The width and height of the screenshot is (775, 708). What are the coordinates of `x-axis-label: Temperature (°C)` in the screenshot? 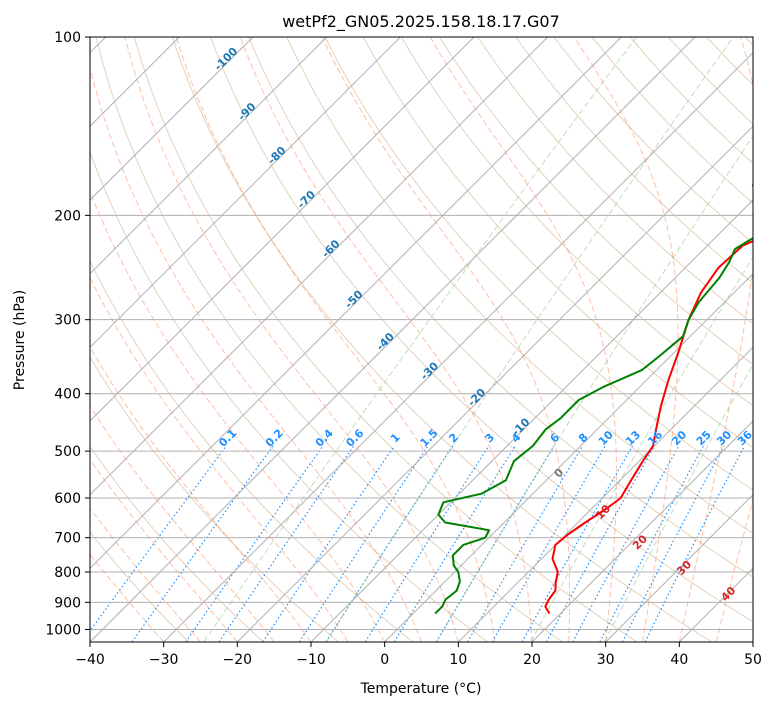 It's located at (421, 689).